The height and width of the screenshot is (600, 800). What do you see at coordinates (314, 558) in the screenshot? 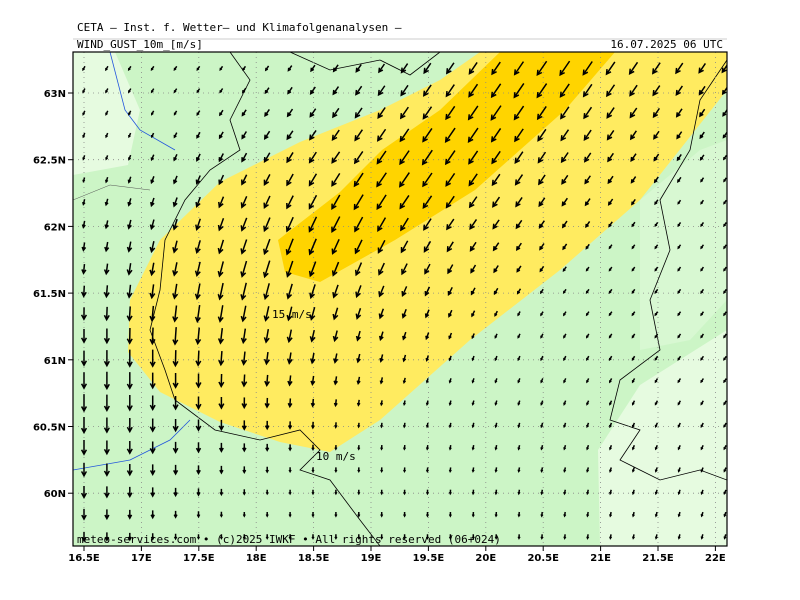
I see `lon-label: 18.5E` at bounding box center [314, 558].